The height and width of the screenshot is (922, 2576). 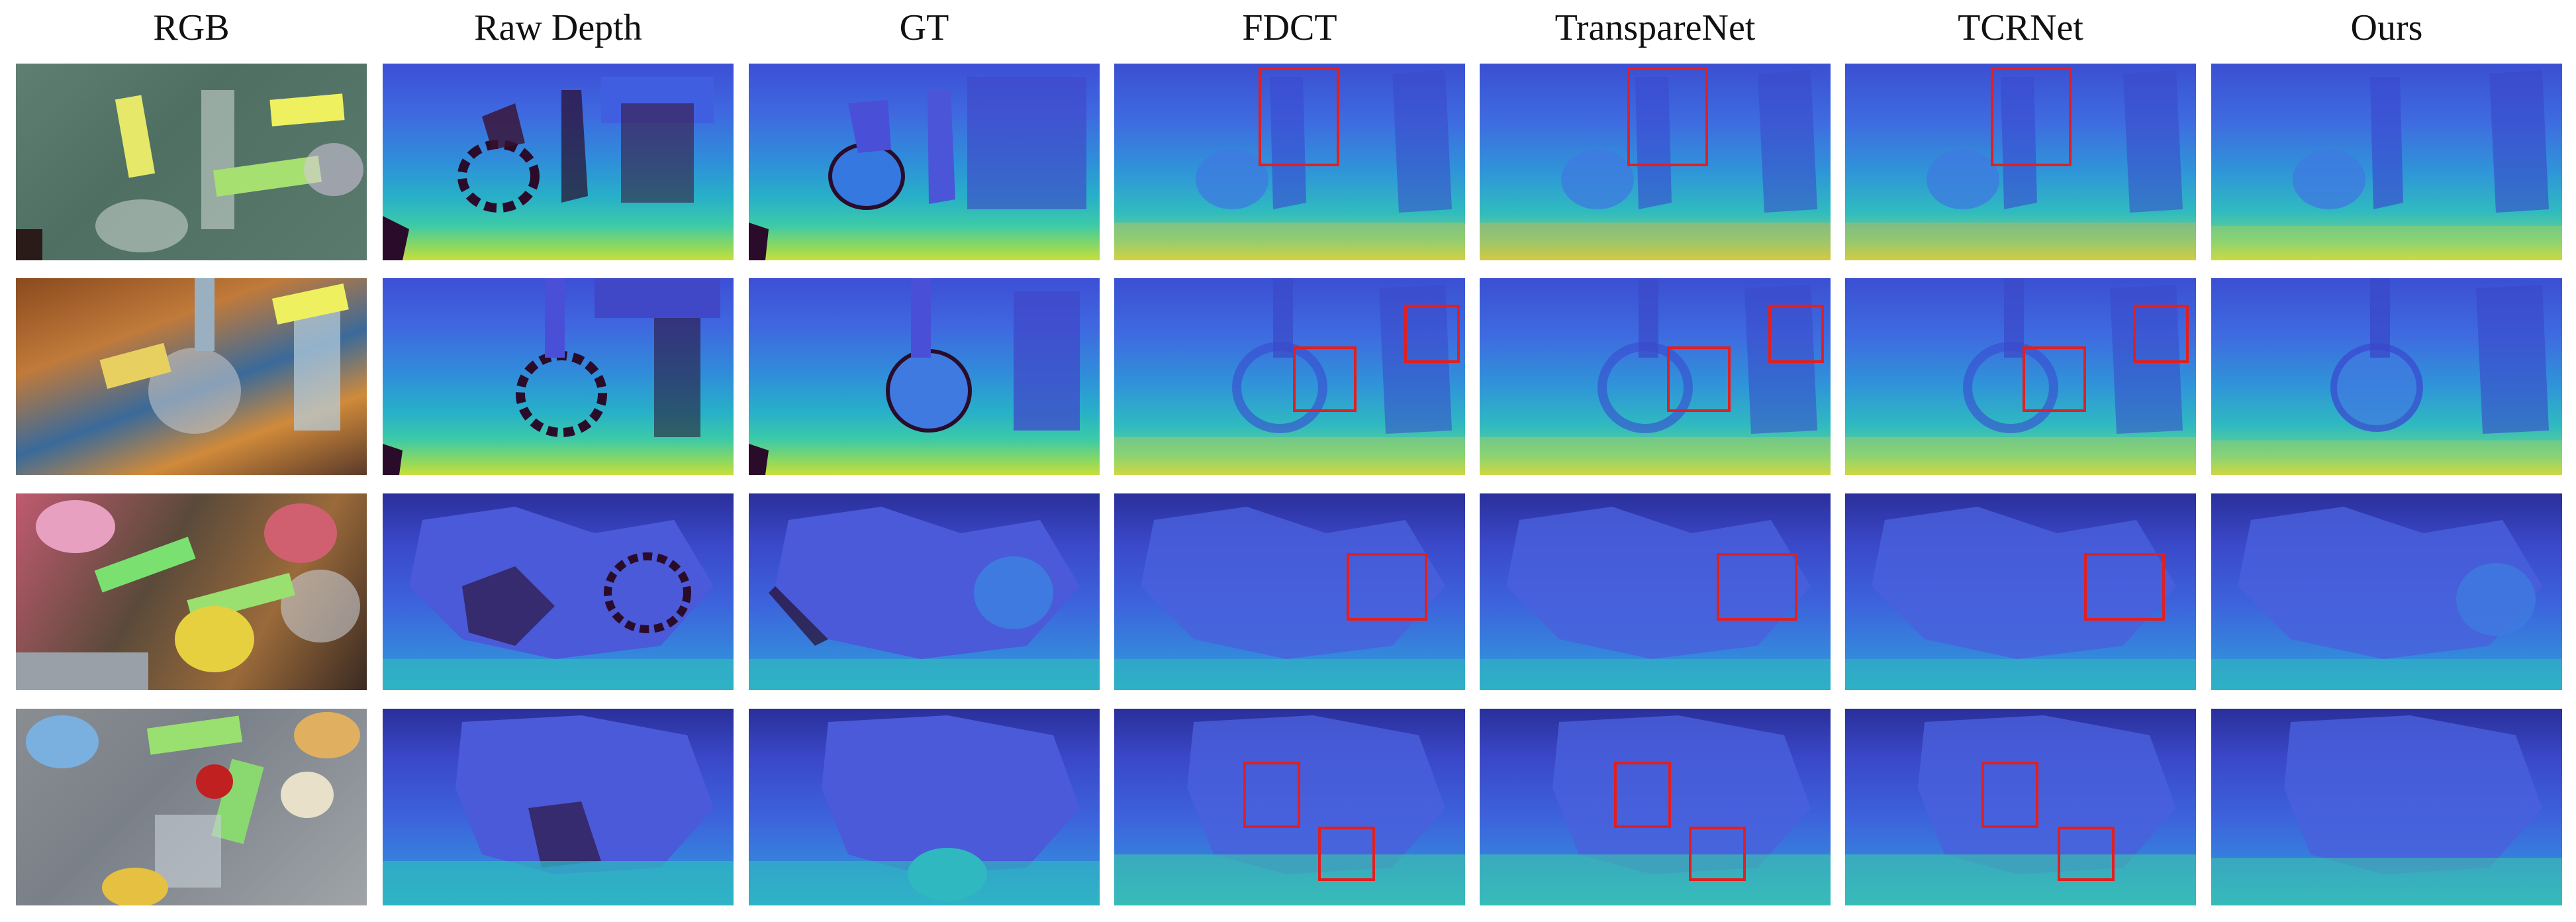 I want to click on column-header-rgb: RGB, so click(x=192, y=27).